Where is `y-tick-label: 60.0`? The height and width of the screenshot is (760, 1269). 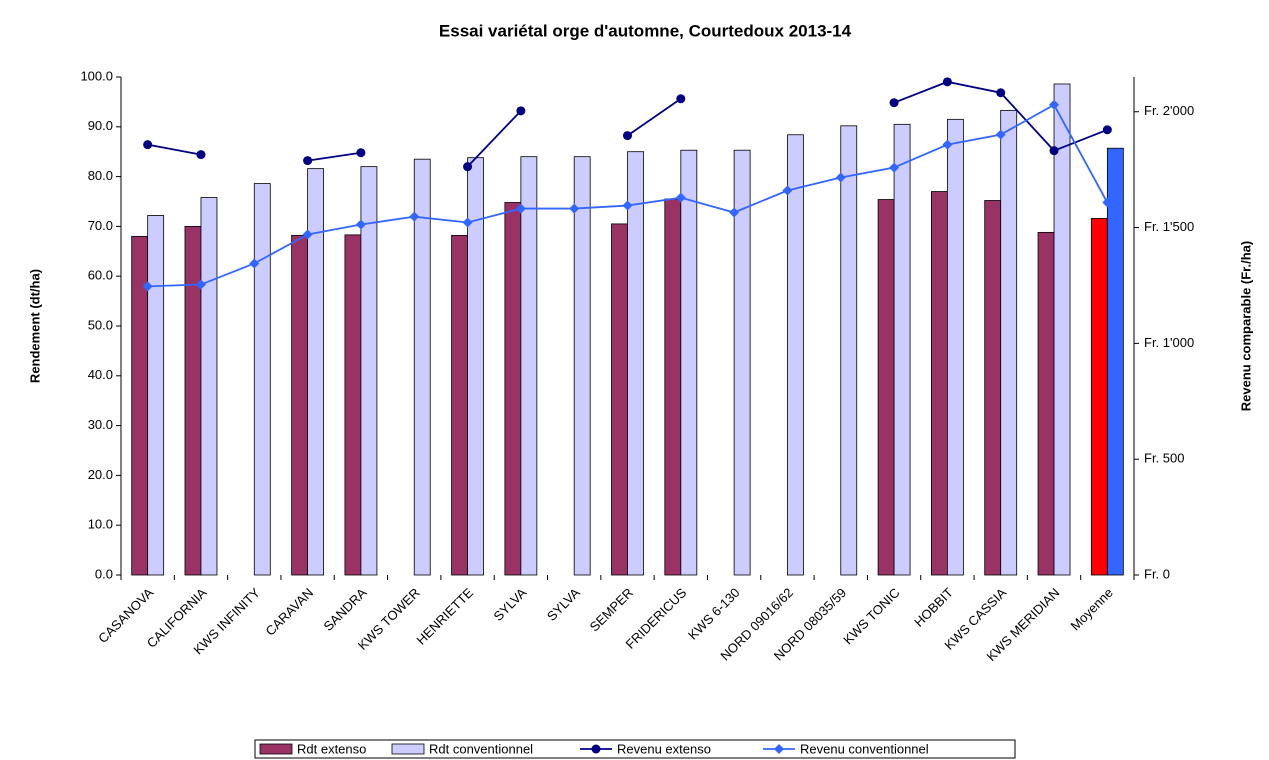
y-tick-label: 60.0 is located at coordinates (100, 275).